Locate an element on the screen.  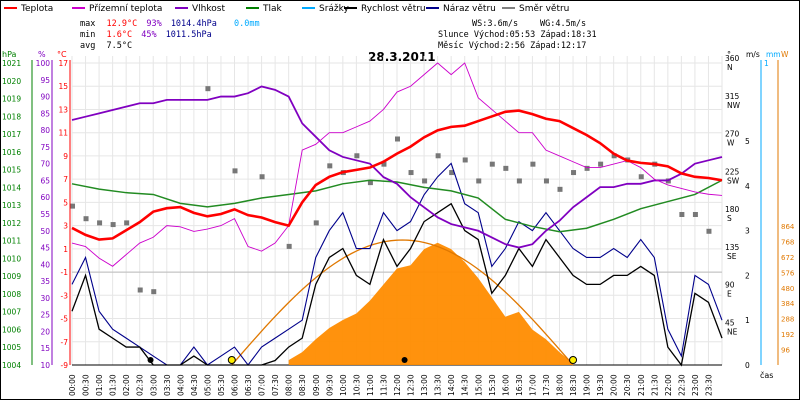
series-pressure is located at coordinates (397, 206).